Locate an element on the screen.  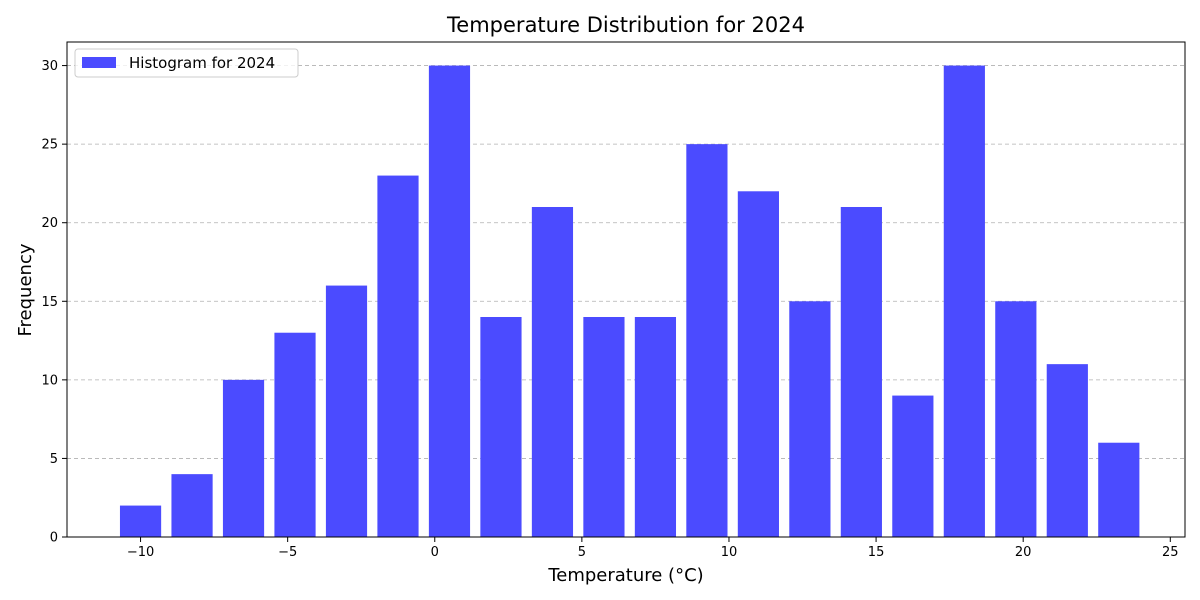
y-tick-label: 15 is located at coordinates (49, 302).